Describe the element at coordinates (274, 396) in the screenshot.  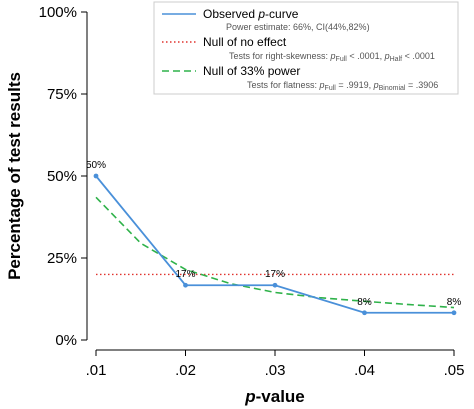
I see `x-axis-title: p-value` at that location.